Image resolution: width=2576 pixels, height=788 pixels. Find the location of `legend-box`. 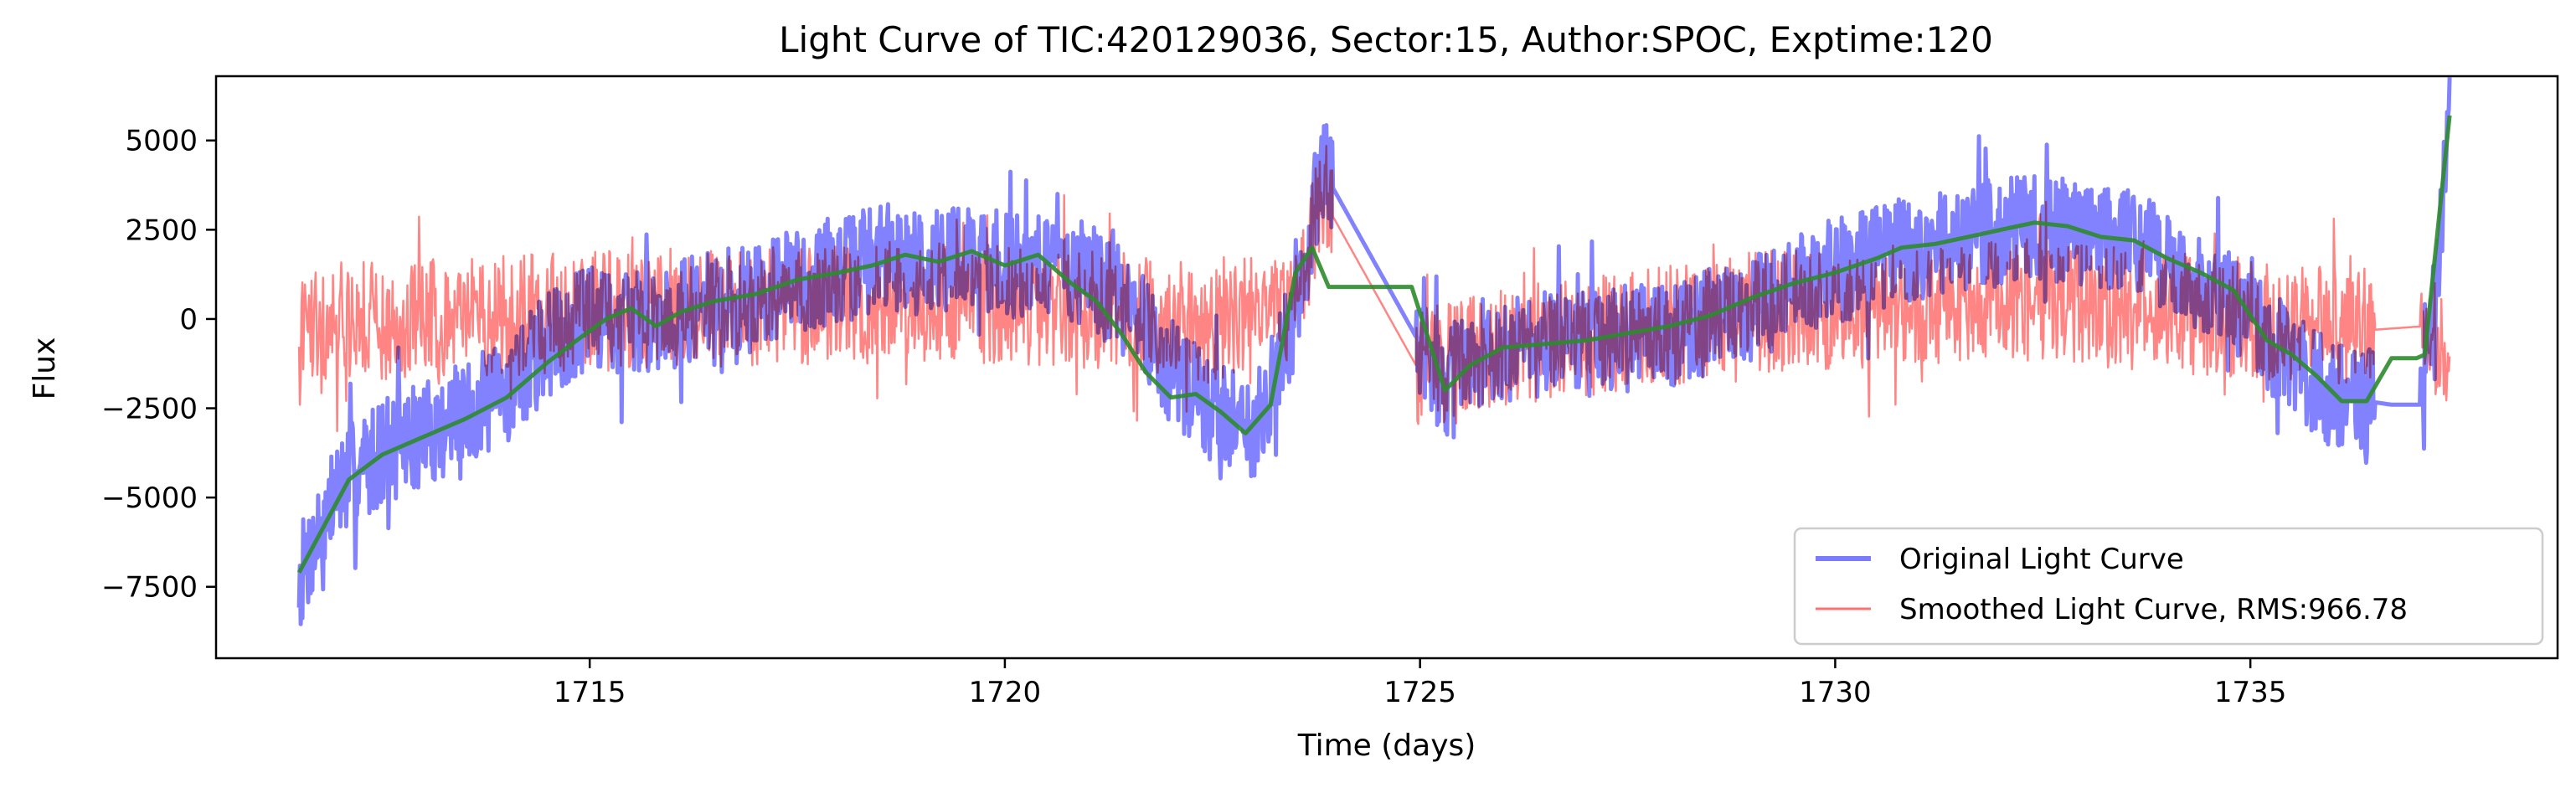

legend-box is located at coordinates (2168, 586).